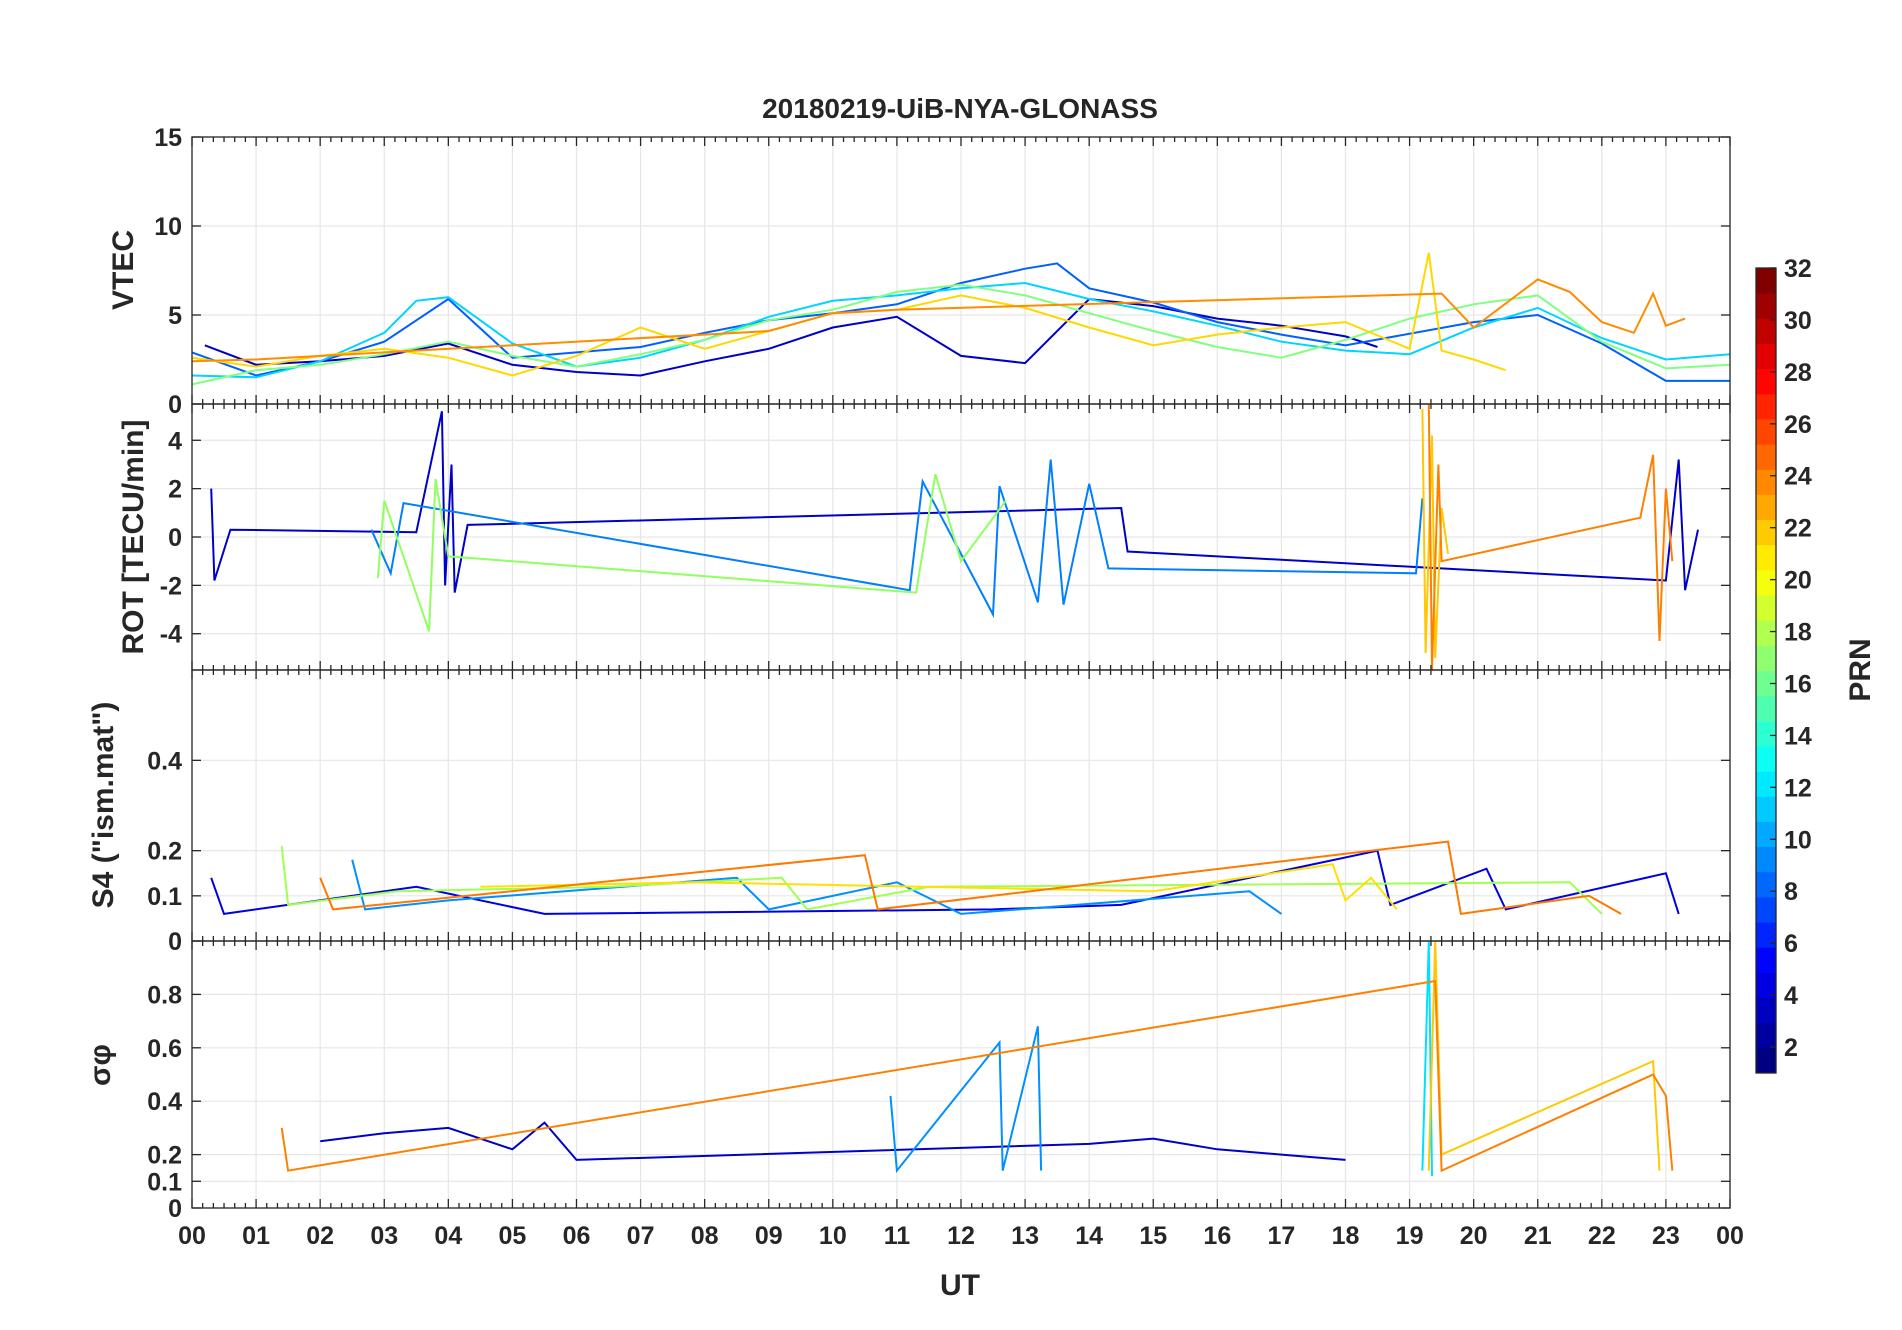  I want to click on colorbar-frame, so click(1766, 670).